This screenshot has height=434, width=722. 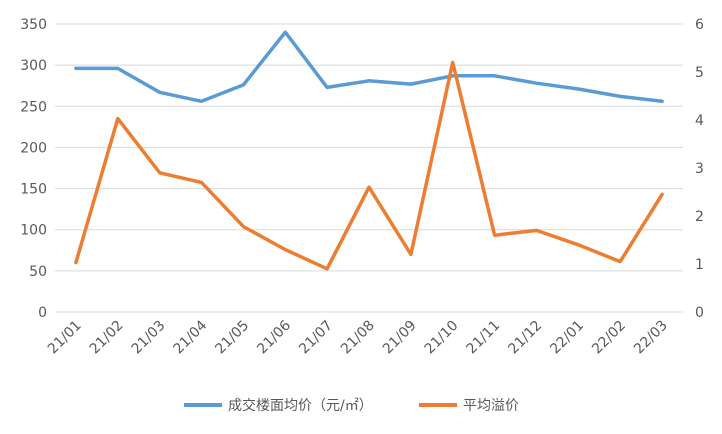 I want to click on left-axis-tick-label: 300, so click(x=33, y=66).